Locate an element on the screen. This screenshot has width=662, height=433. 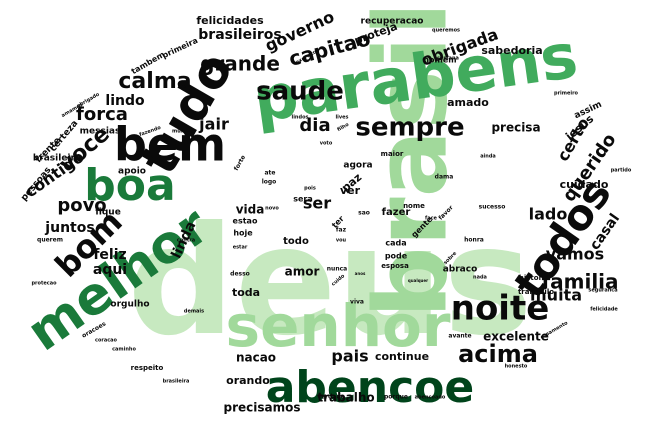
cloud-word-honesto: honesto is located at coordinates (516, 367).